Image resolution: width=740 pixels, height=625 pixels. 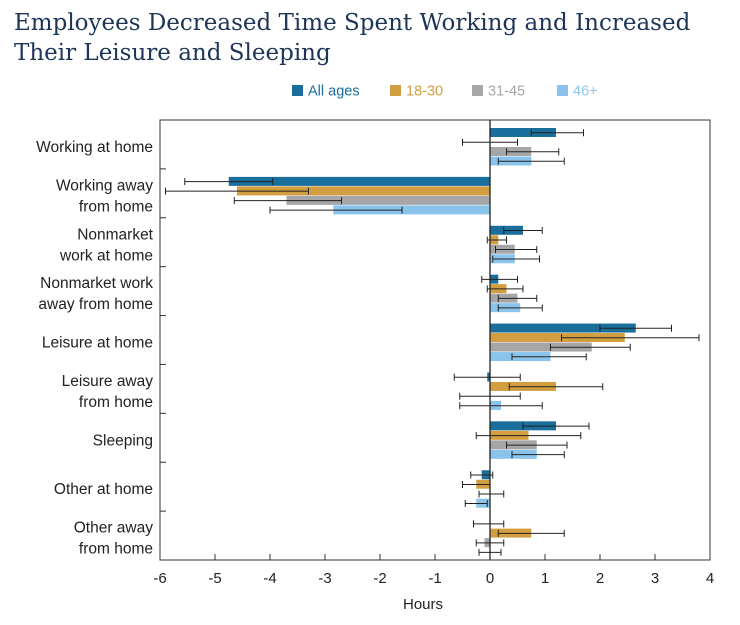 What do you see at coordinates (214, 578) in the screenshot?
I see `x-tick-label: -5` at bounding box center [214, 578].